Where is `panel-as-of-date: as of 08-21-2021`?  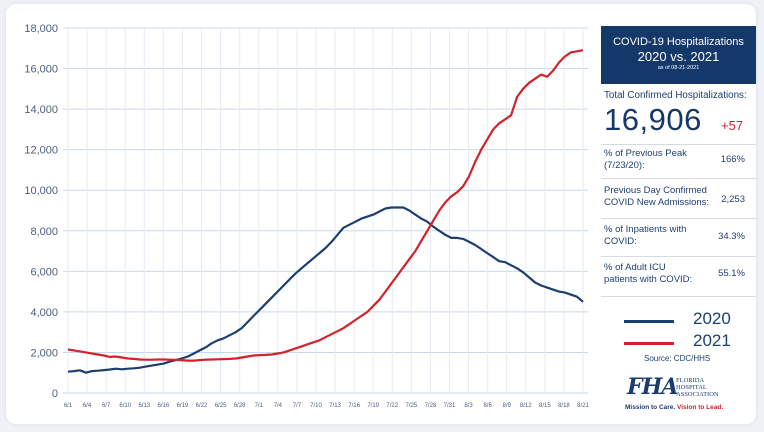
panel-as-of-date: as of 08-21-2021 is located at coordinates (678, 68).